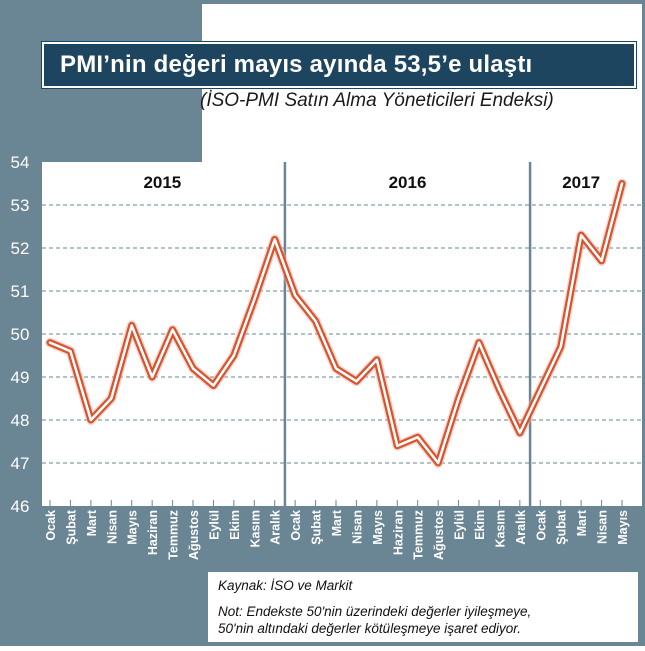 The width and height of the screenshot is (645, 651). I want to click on y-axis-ticks: 46 47 48 49 50 51 52 53 54, so click(20, 334).